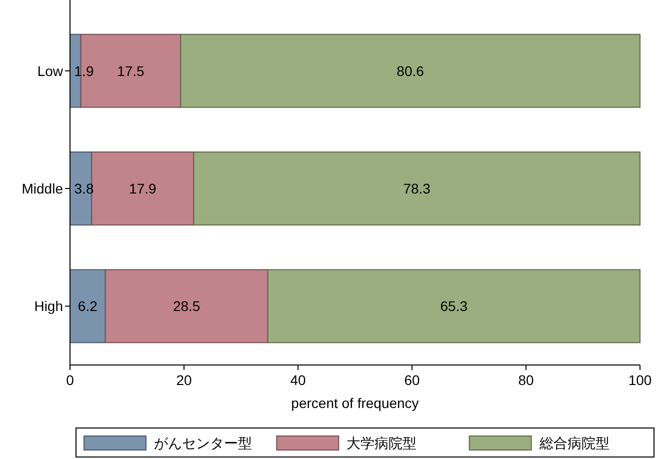 This screenshot has width=657, height=459. Describe the element at coordinates (526, 380) in the screenshot. I see `x-tick-label: 80` at that location.